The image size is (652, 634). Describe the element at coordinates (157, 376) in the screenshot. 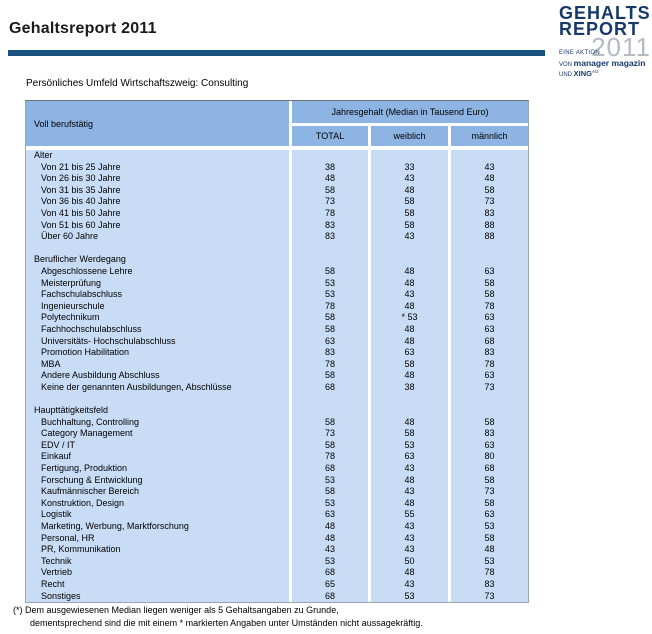

I see `row-label-cell: Andere Ausbildung Abschluss` at that location.